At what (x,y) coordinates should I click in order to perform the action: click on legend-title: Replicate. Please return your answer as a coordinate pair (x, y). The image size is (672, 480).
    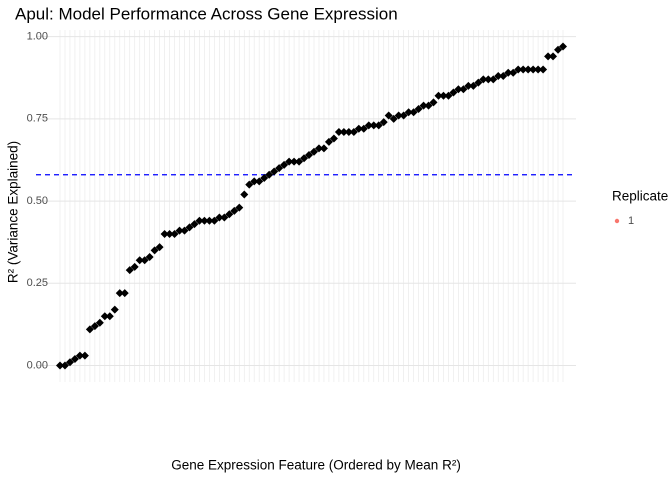
    Looking at the image, I should click on (640, 196).